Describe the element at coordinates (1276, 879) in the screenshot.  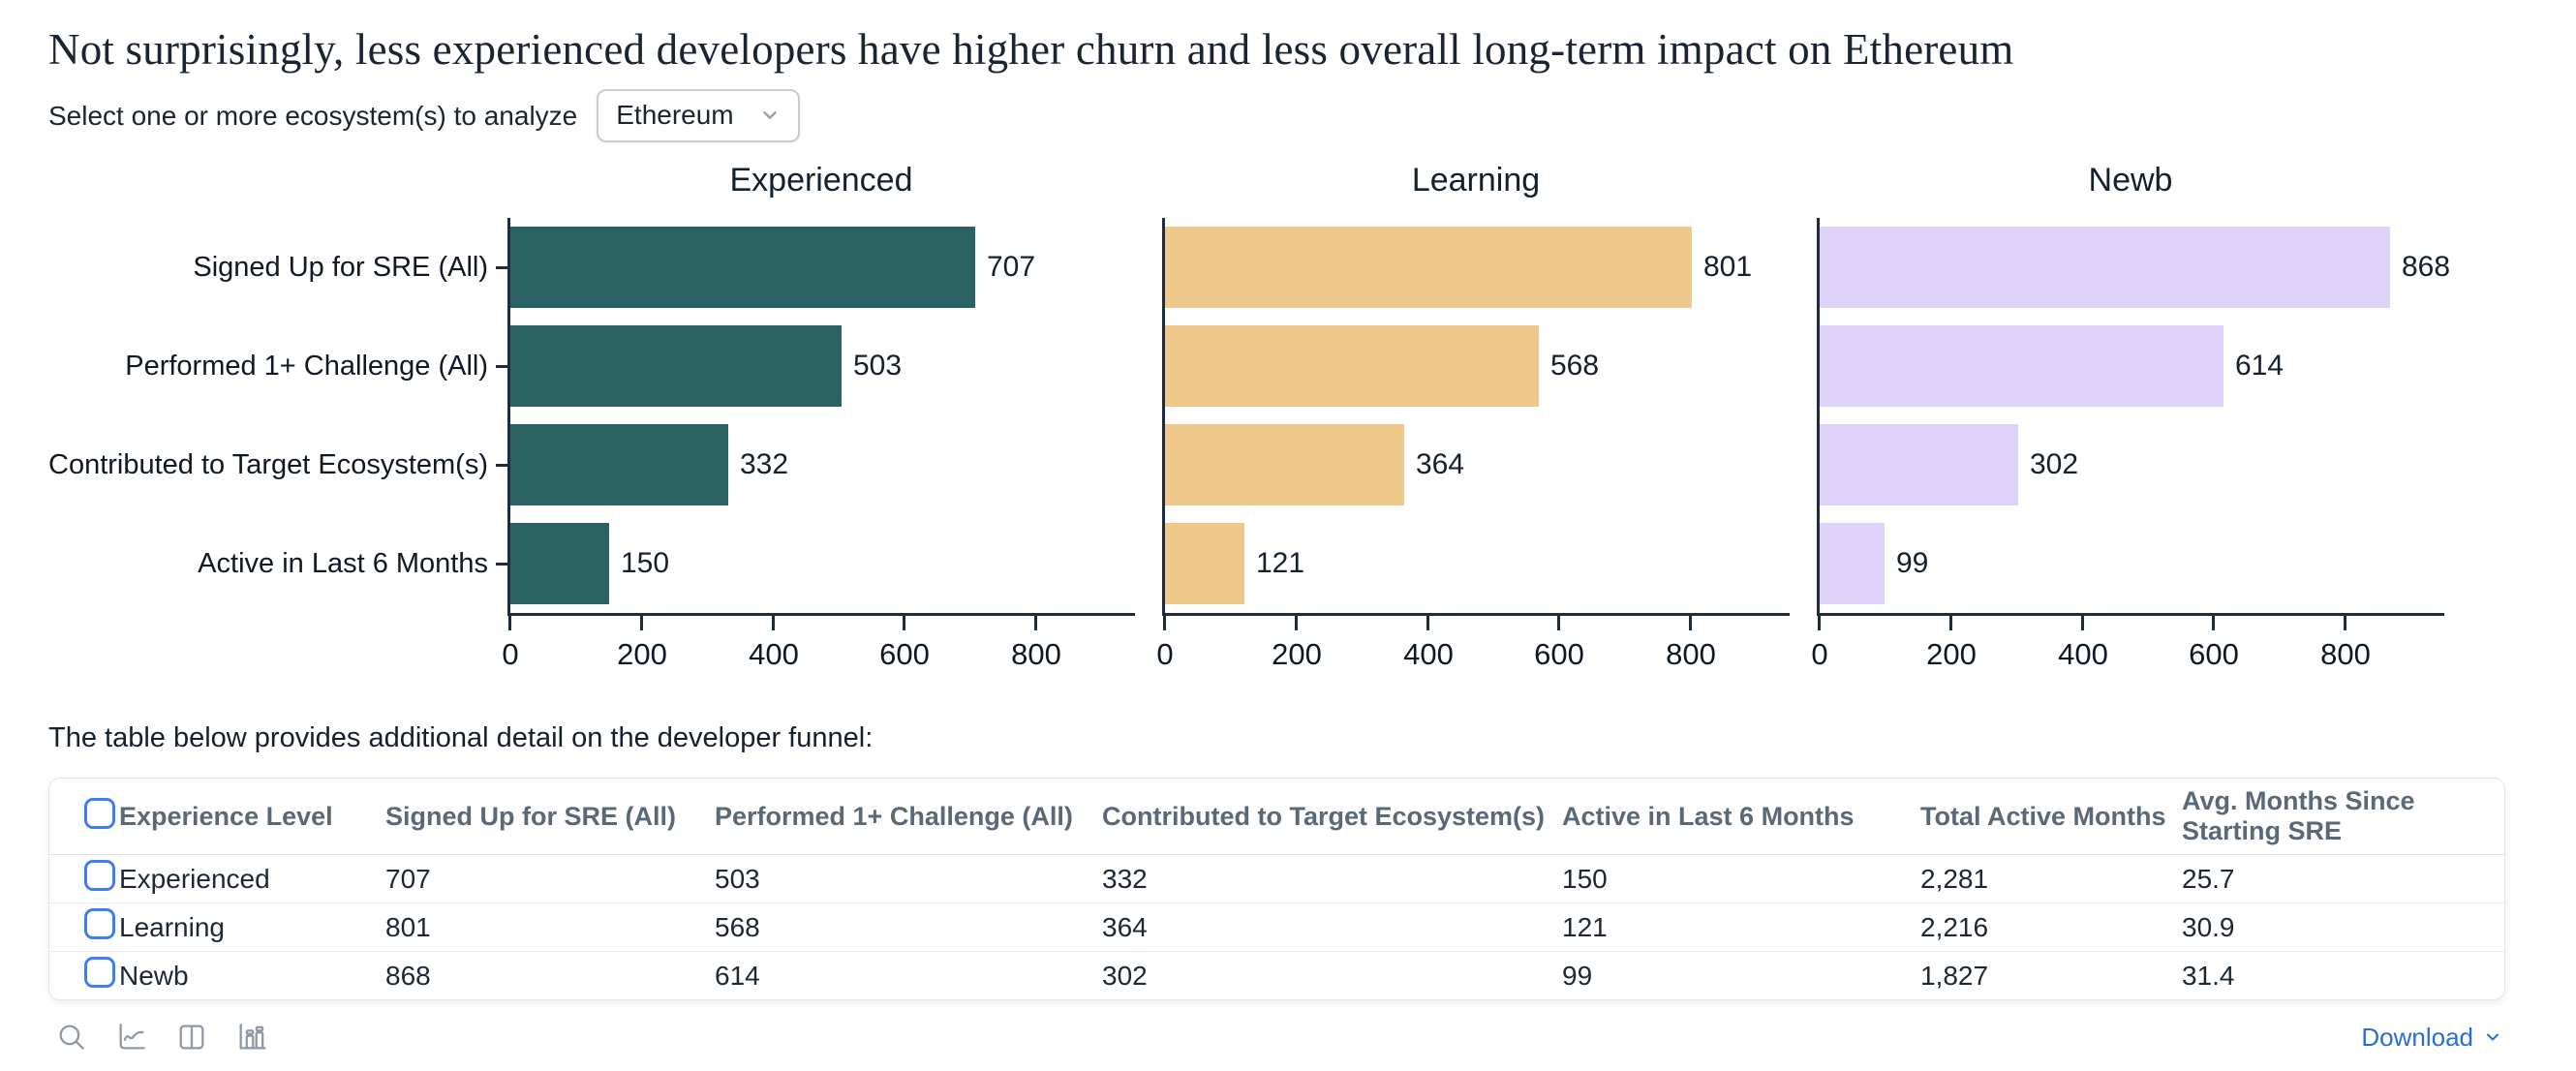
I see `table-row: Experienced 707 503 332 150 2,281 25.7` at that location.